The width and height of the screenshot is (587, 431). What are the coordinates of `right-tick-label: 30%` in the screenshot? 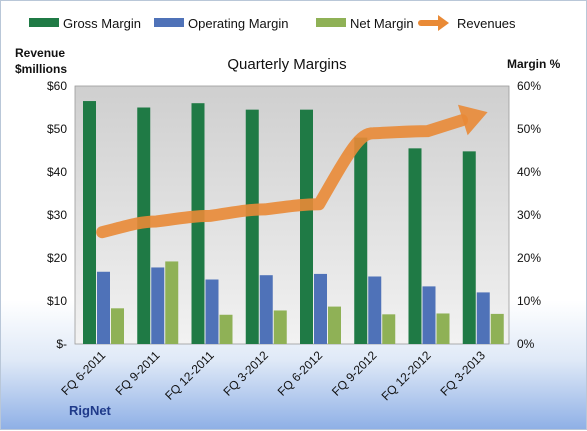 It's located at (529, 215).